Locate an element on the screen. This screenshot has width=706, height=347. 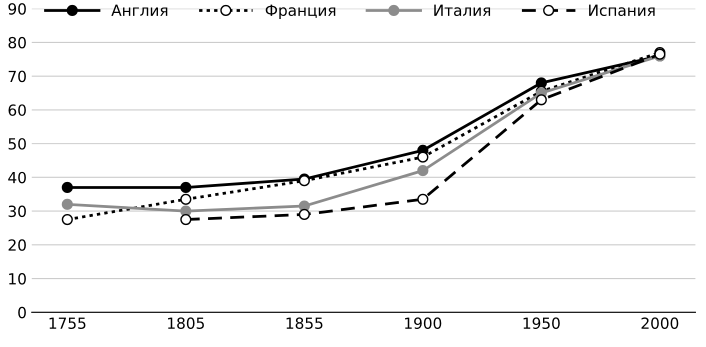
x-tick-label: 2000 is located at coordinates (660, 323).